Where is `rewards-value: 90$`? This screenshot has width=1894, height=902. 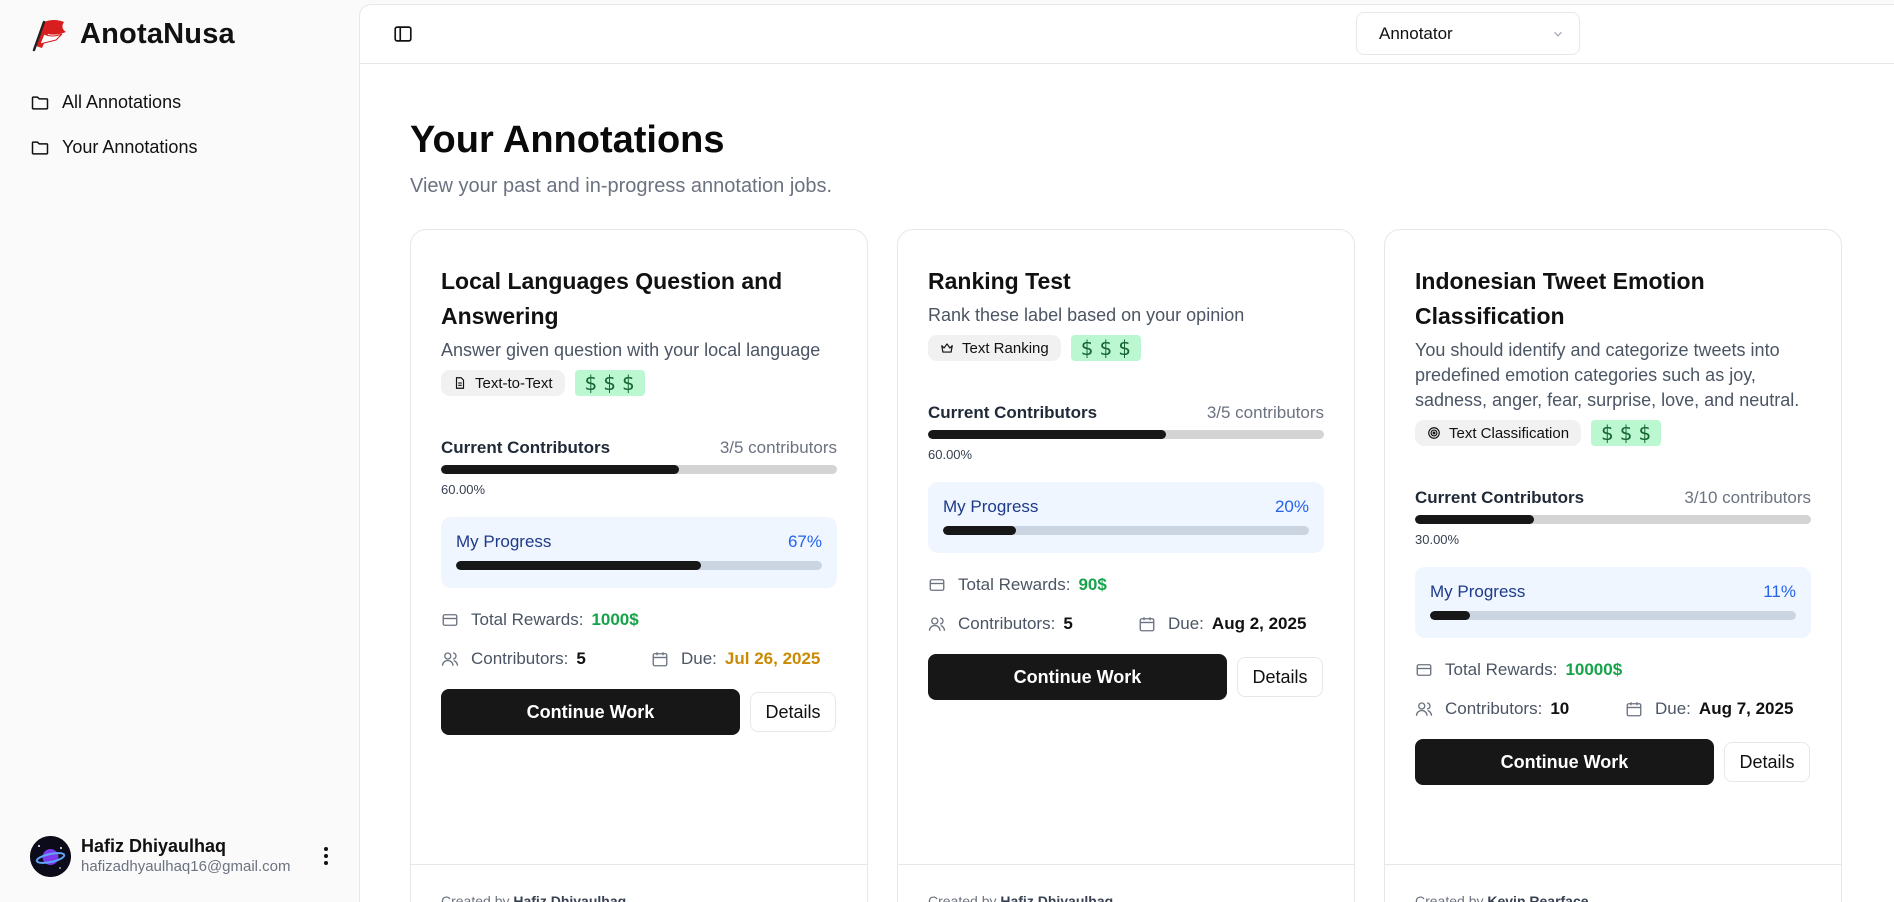
rewards-value: 90$ is located at coordinates (1092, 584).